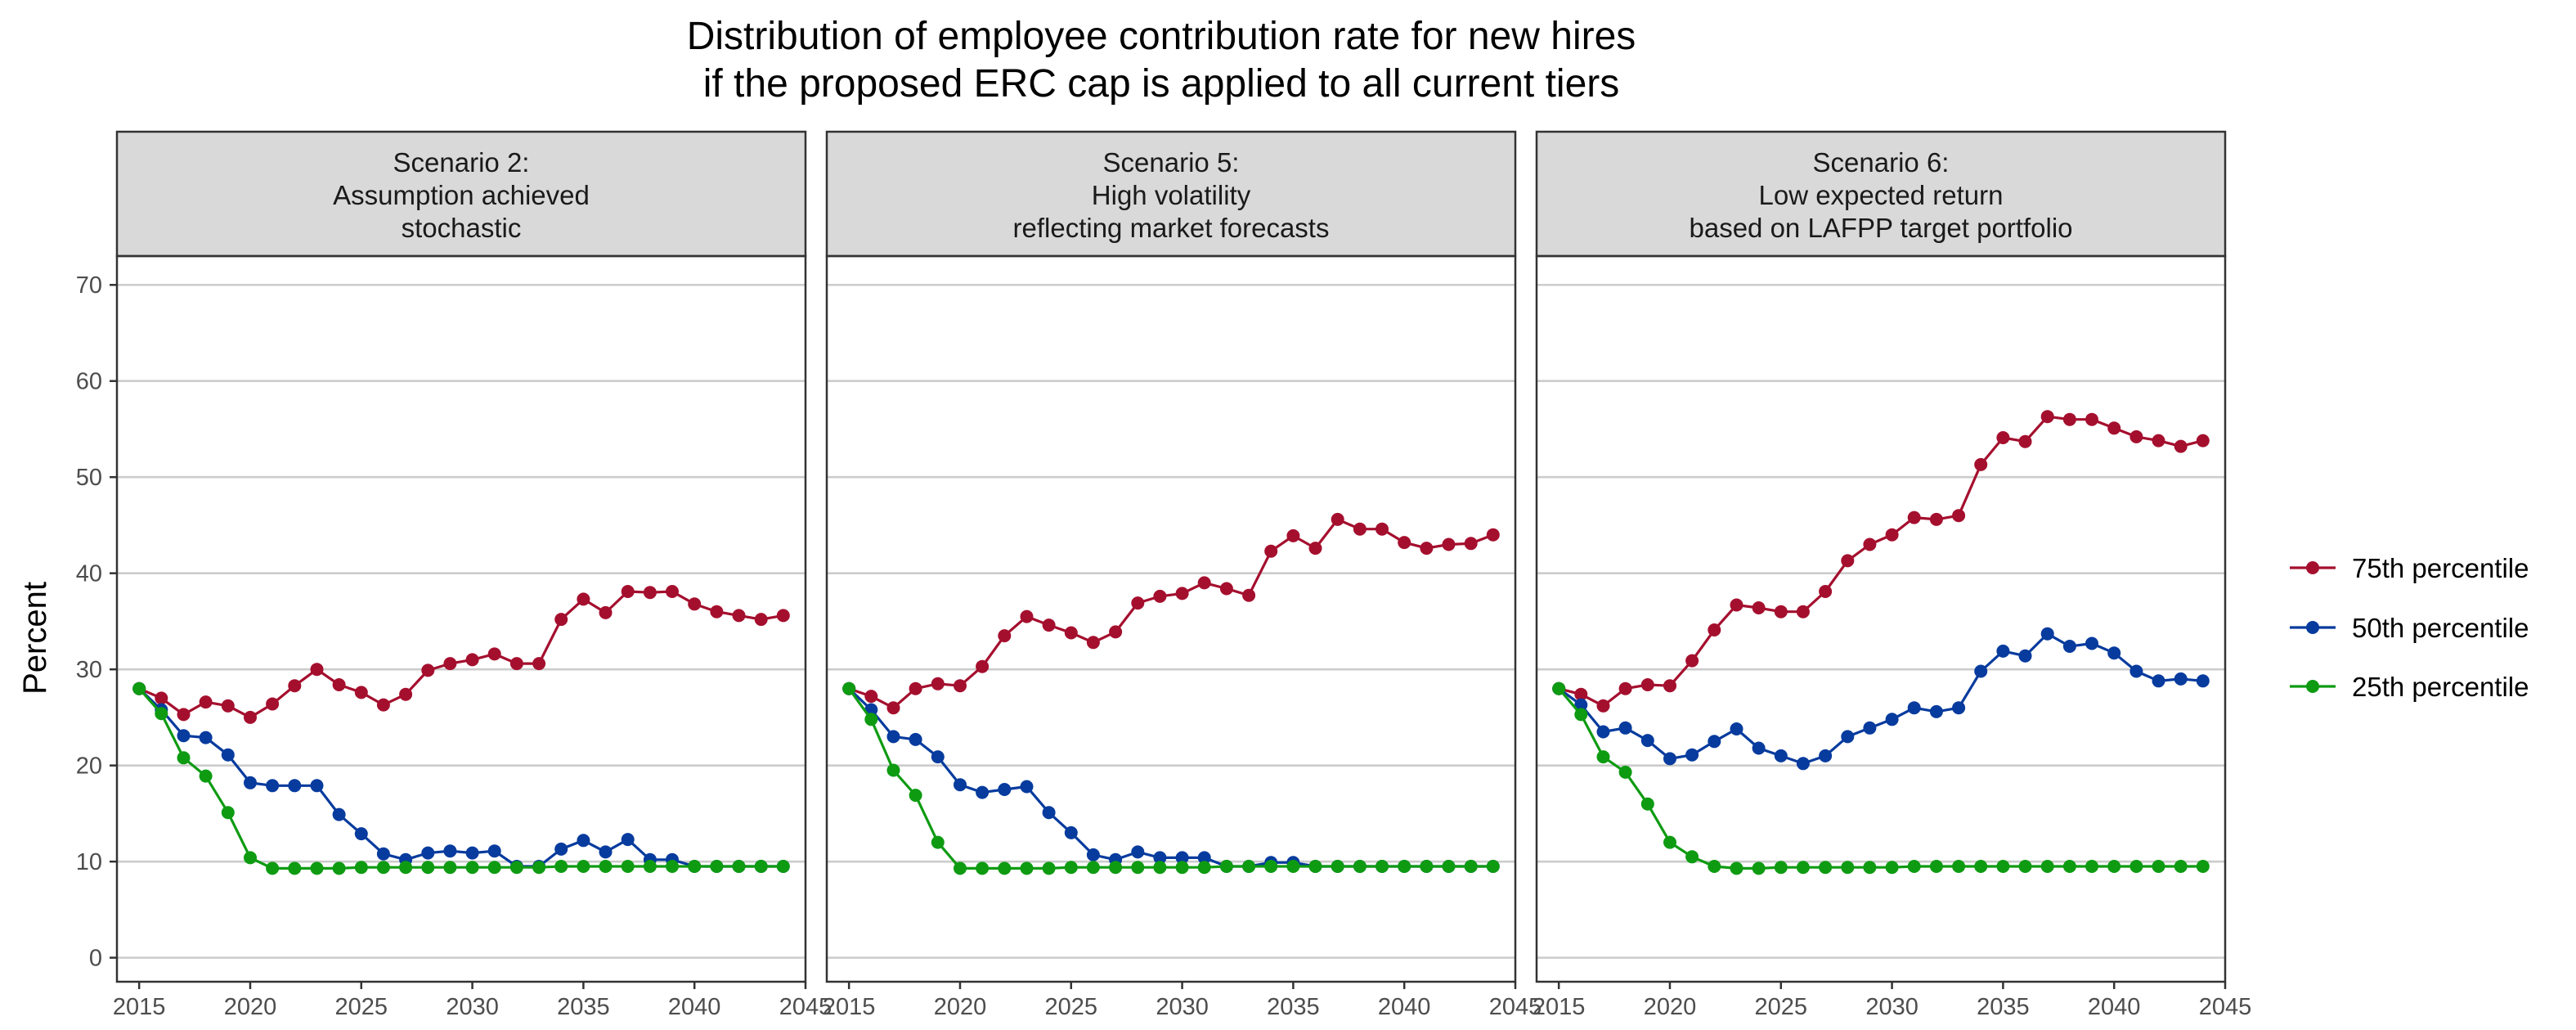 This screenshot has height=1030, width=2576. I want to click on x-tick-label: 2035, so click(2004, 1007).